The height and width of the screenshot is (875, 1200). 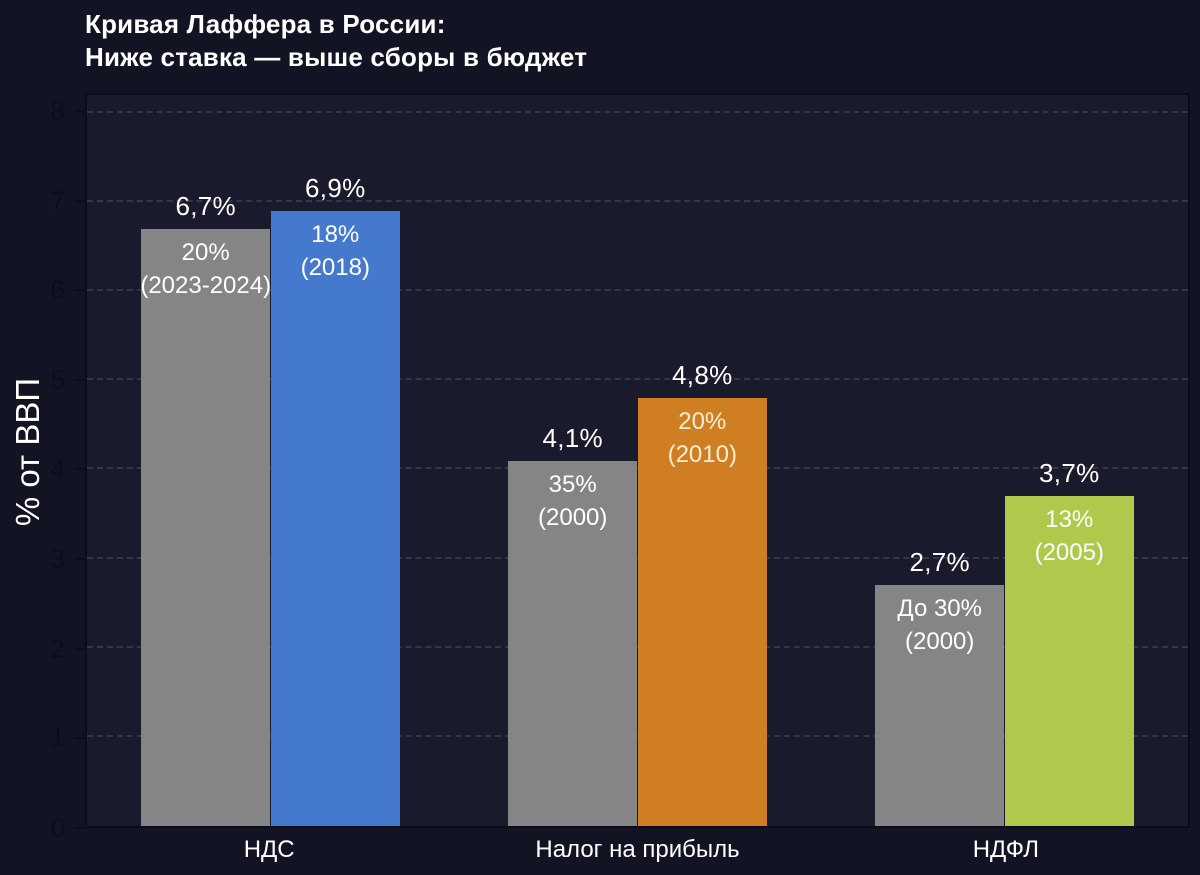 I want to click on y-tick-label: 7, so click(x=57, y=200).